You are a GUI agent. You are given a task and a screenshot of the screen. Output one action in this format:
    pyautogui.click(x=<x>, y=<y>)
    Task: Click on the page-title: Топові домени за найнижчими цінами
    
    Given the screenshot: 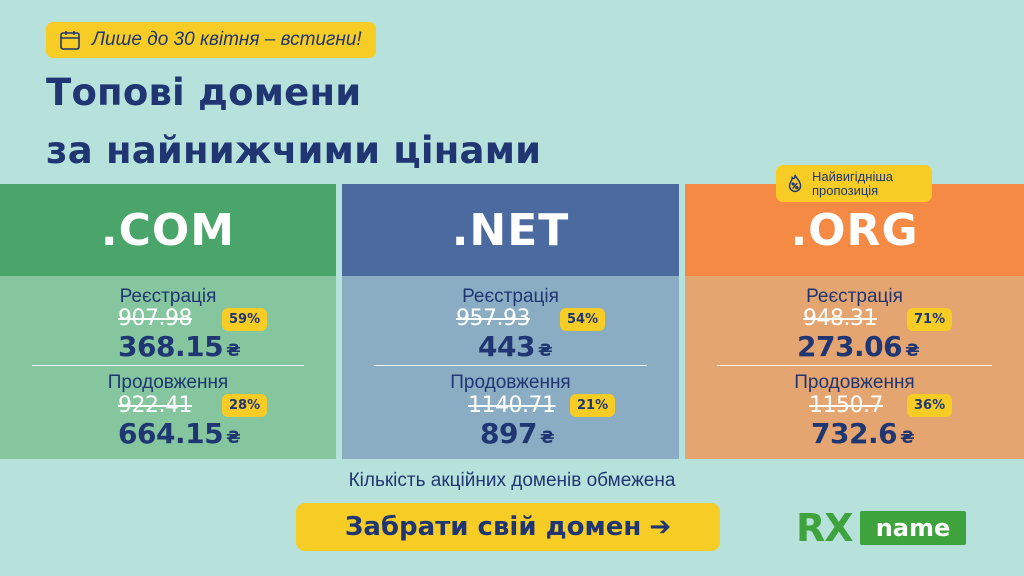 What is the action you would take?
    pyautogui.click(x=293, y=122)
    